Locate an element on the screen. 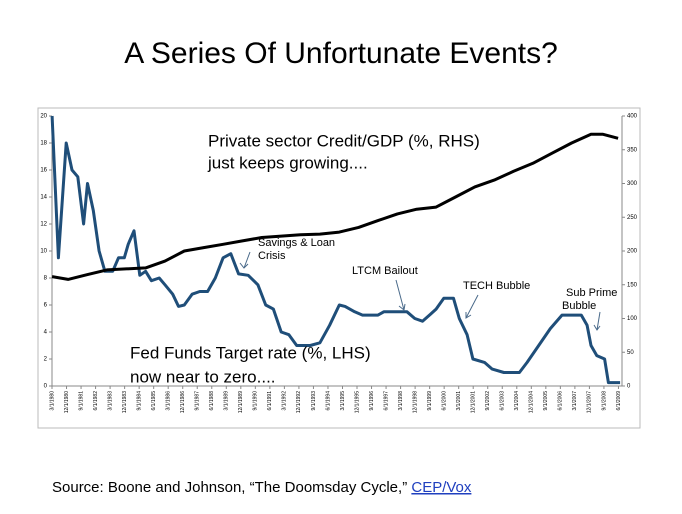  x-tick-label: 9/1/1990 is located at coordinates (256, 401).